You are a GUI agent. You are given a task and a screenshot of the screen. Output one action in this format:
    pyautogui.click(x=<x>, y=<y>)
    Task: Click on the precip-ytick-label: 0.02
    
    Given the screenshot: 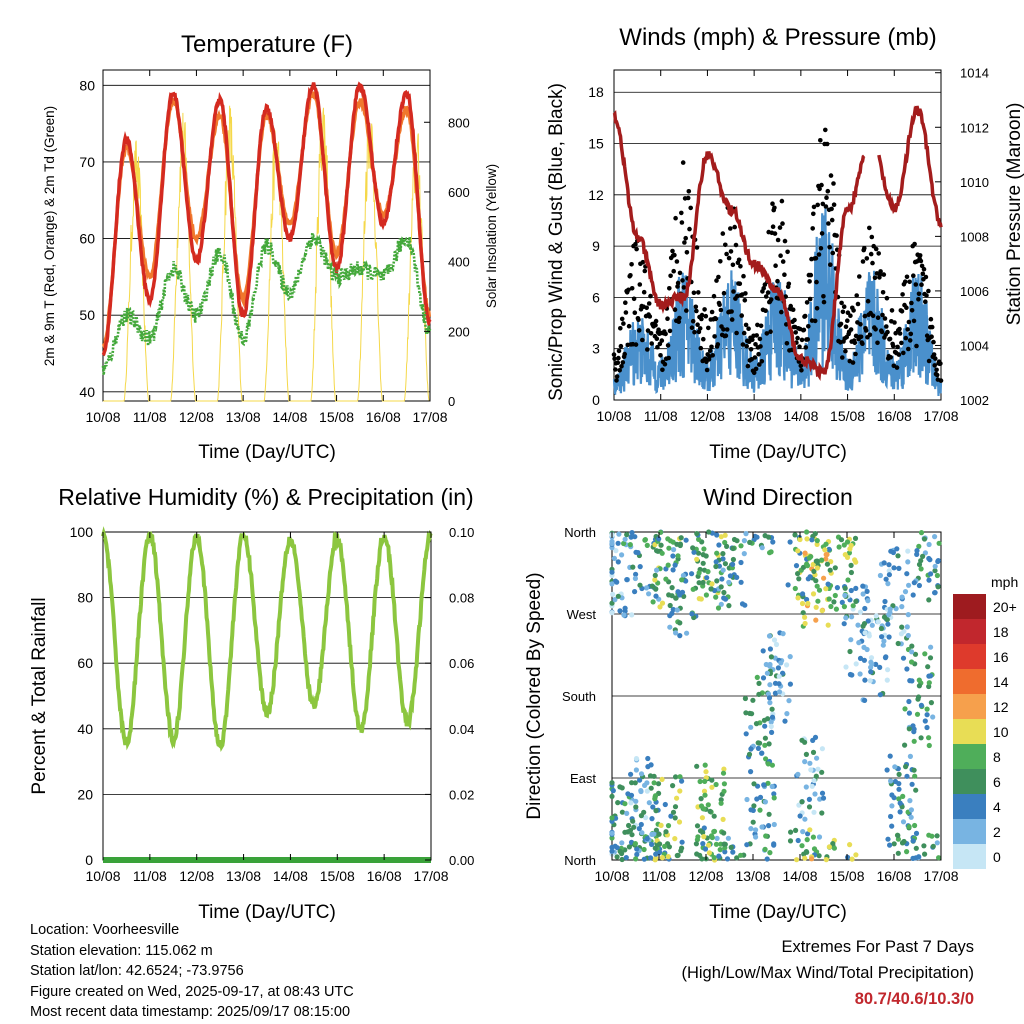 What is the action you would take?
    pyautogui.click(x=461, y=794)
    